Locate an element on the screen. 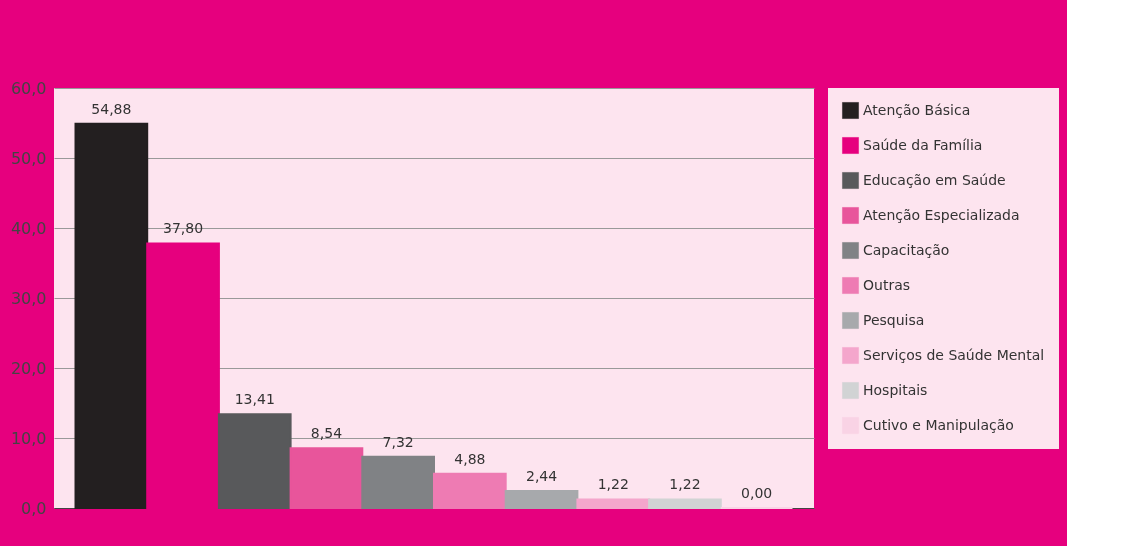 This screenshot has width=1145, height=551. y-tick-label: 40,0 is located at coordinates (28, 228).